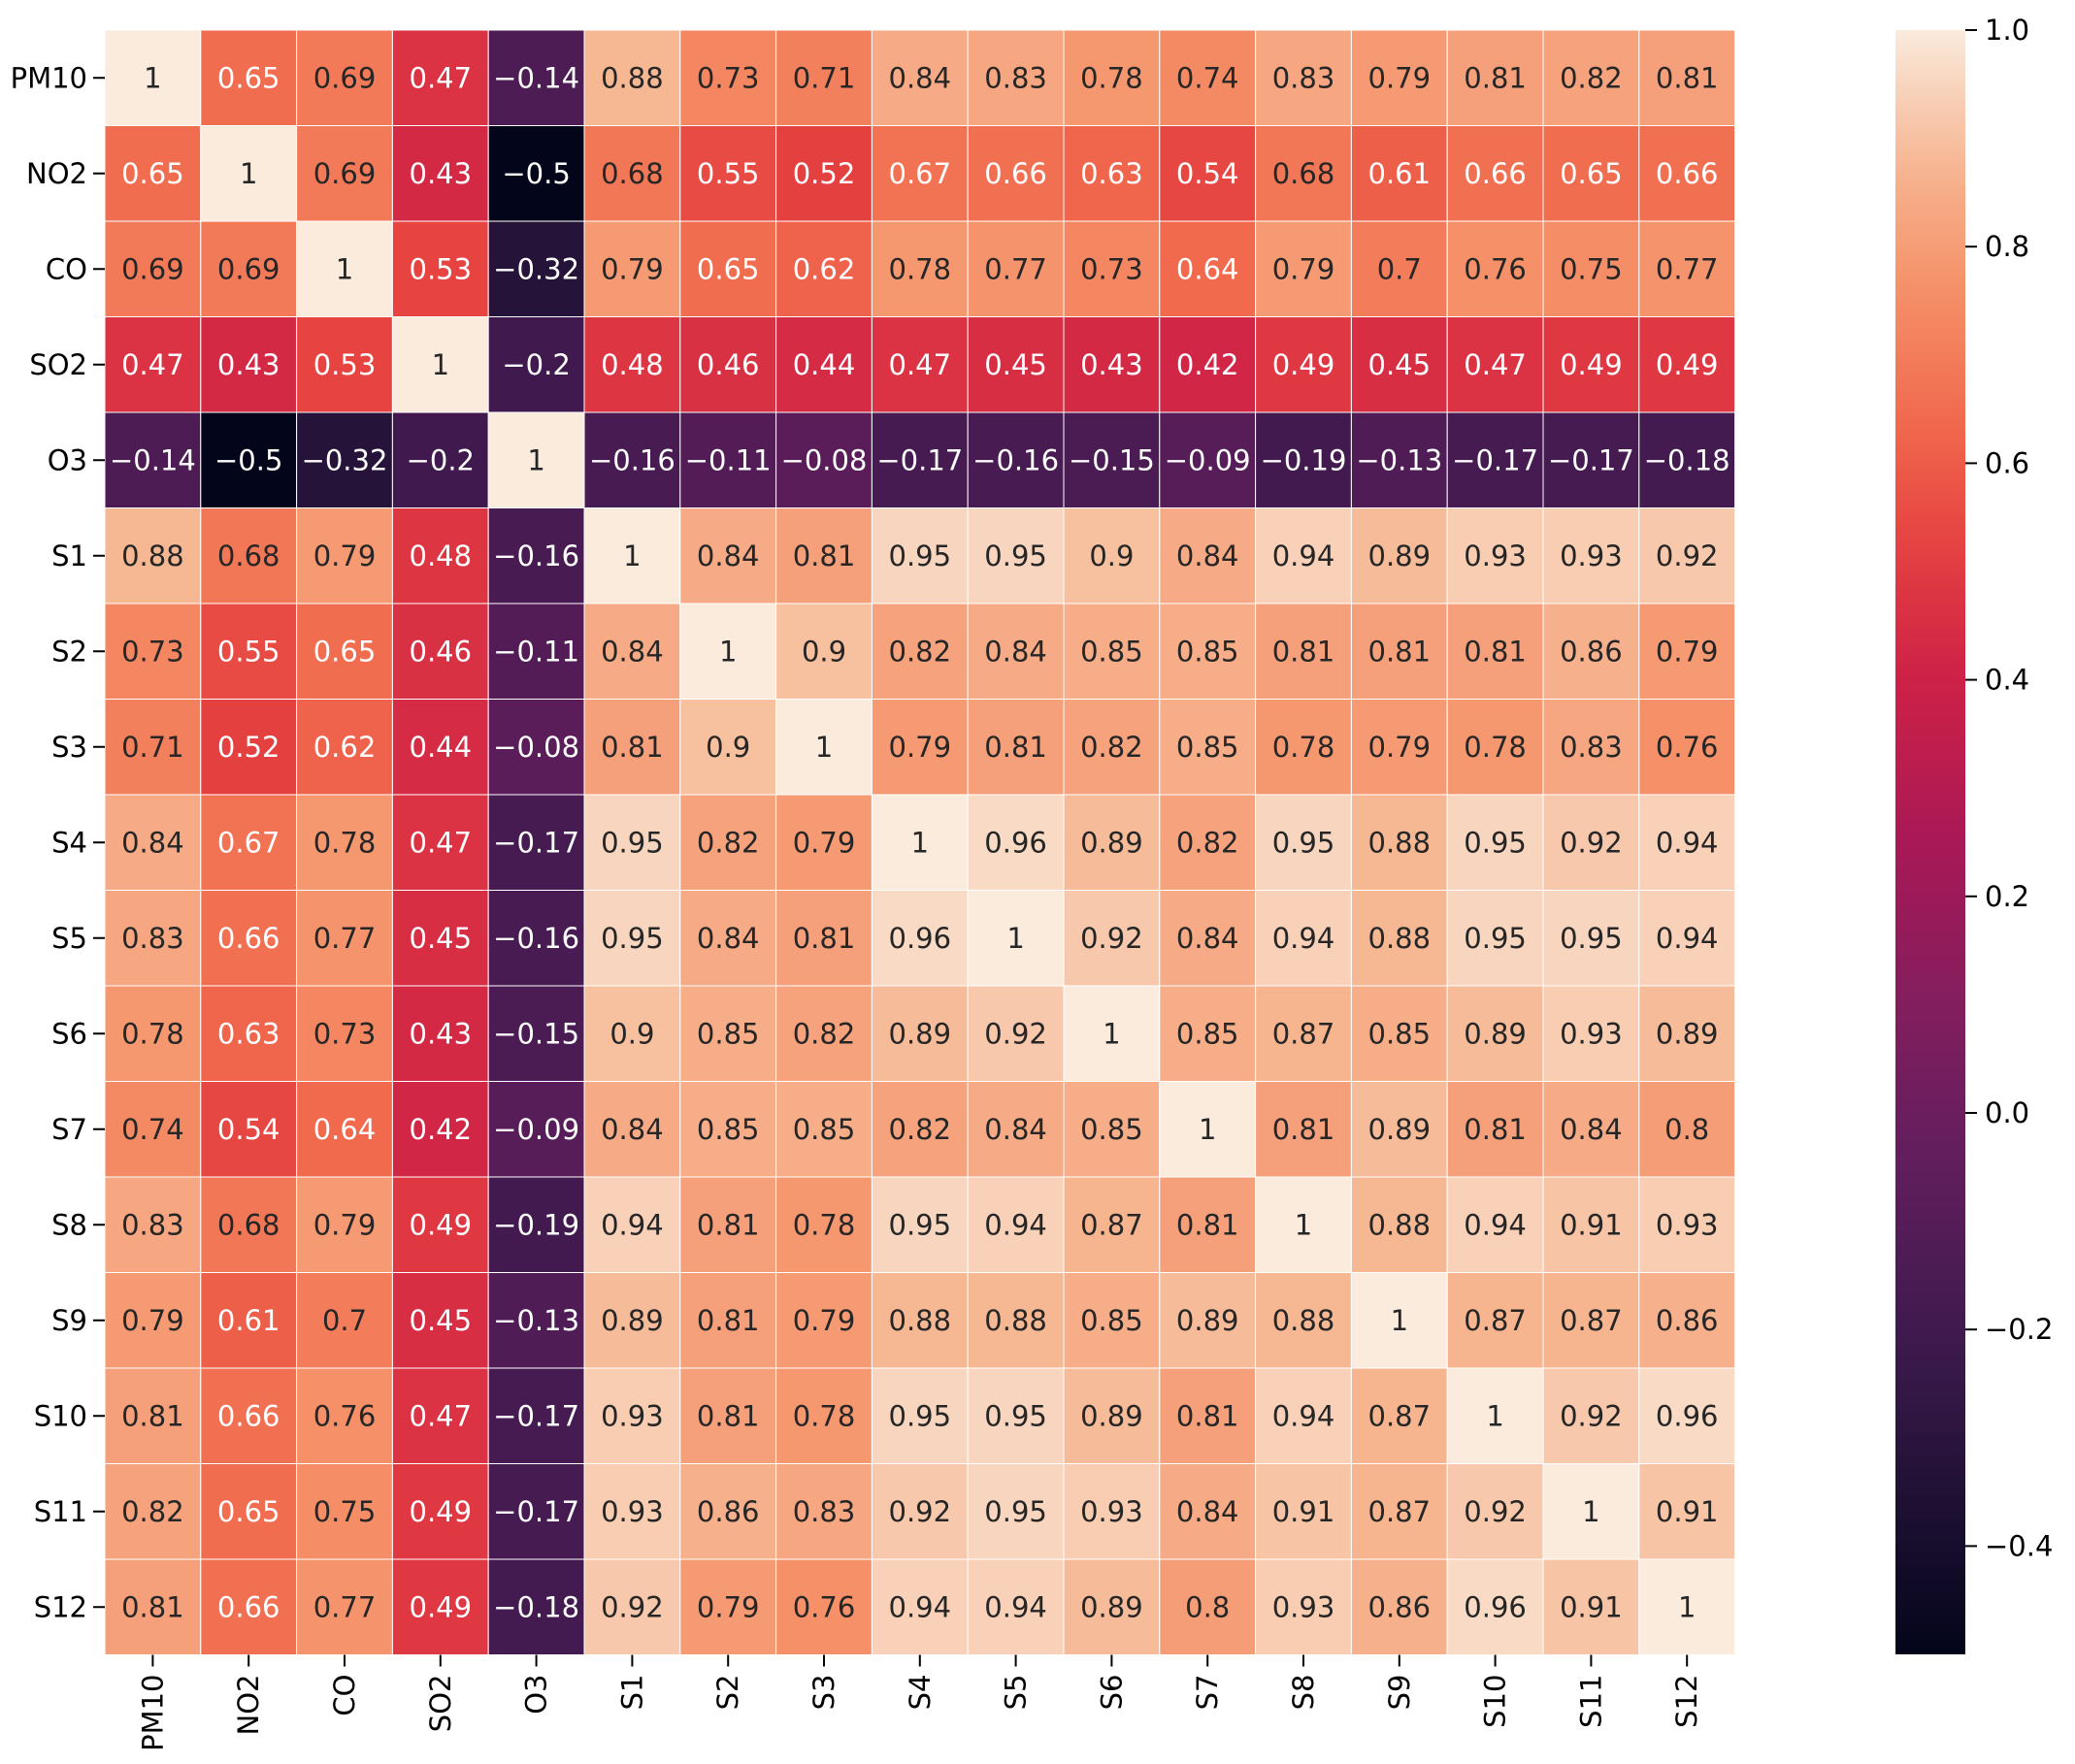  What do you see at coordinates (1495, 1701) in the screenshot?
I see `x-tick-label: S10` at bounding box center [1495, 1701].